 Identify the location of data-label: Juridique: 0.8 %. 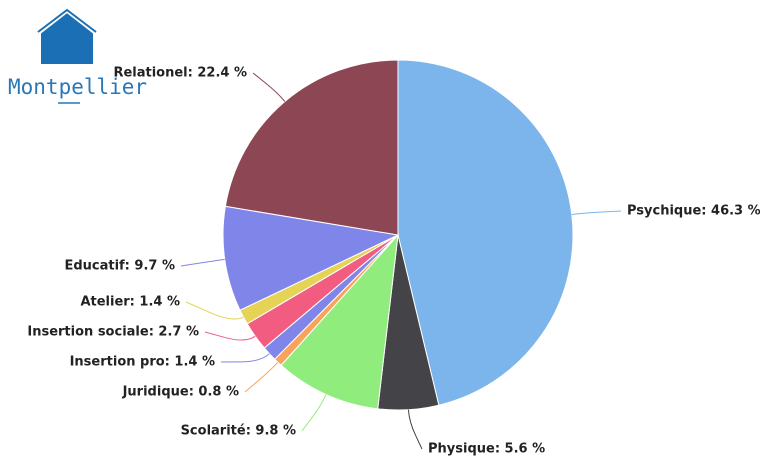
(180, 392).